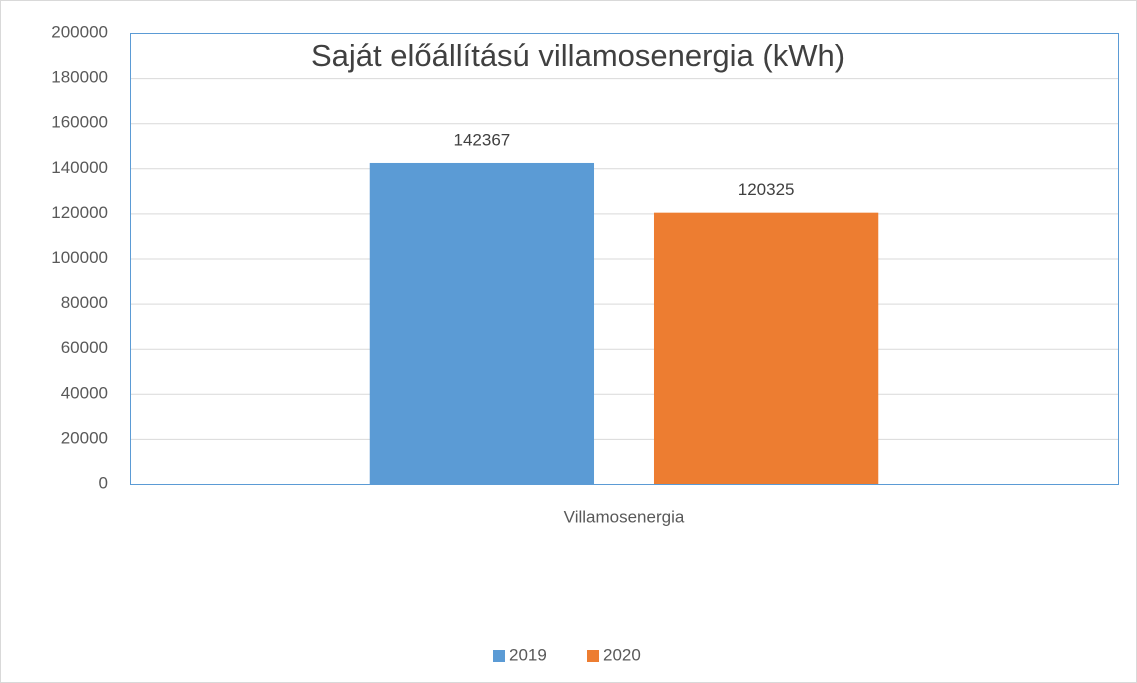 This screenshot has height=683, width=1137. I want to click on data-label: 120325, so click(766, 189).